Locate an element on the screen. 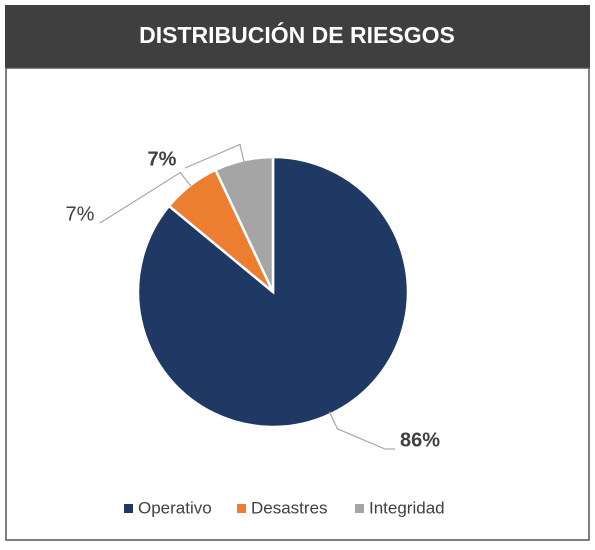 The width and height of the screenshot is (595, 550). header-band is located at coordinates (297, 36).